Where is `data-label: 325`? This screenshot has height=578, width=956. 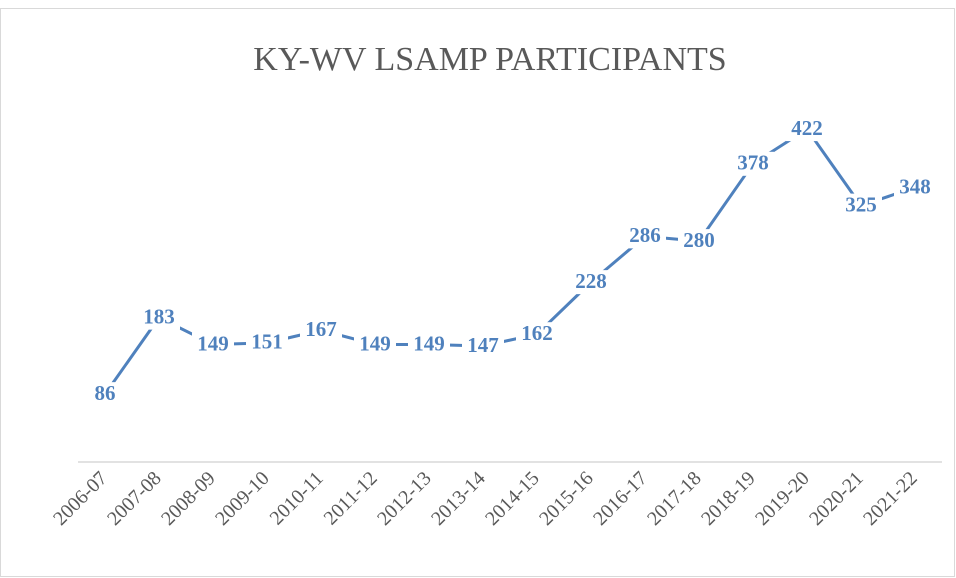 data-label: 325 is located at coordinates (861, 204).